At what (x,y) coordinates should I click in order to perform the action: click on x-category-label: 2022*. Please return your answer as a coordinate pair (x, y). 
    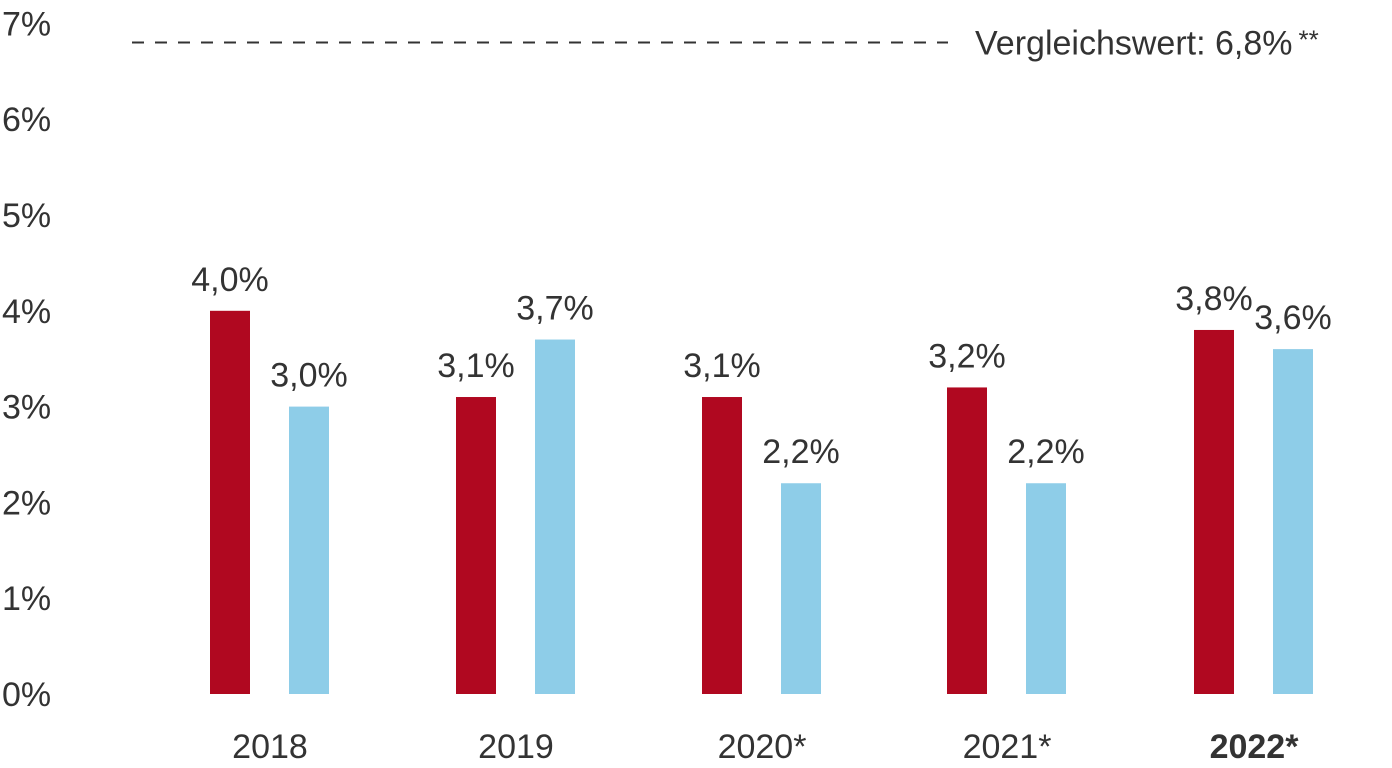
    Looking at the image, I should click on (1255, 747).